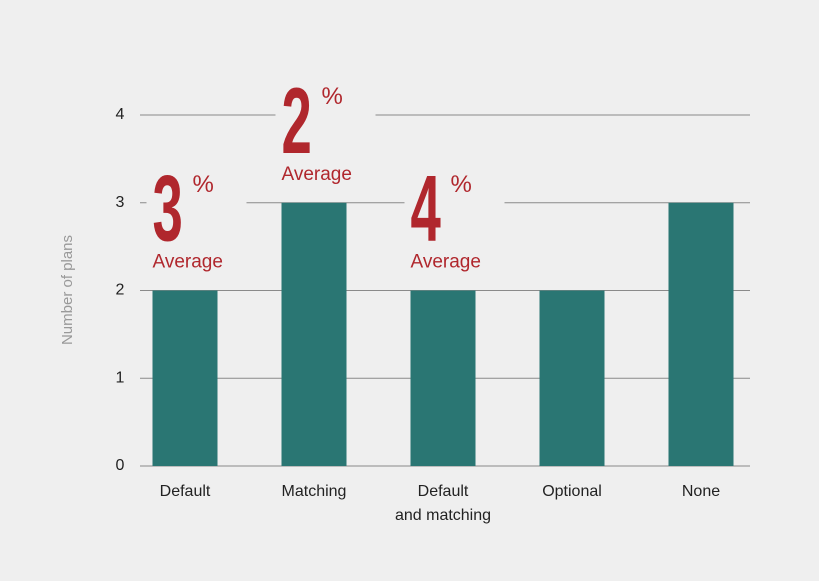  What do you see at coordinates (297, 120) in the screenshot?
I see `annotation-number: 2` at bounding box center [297, 120].